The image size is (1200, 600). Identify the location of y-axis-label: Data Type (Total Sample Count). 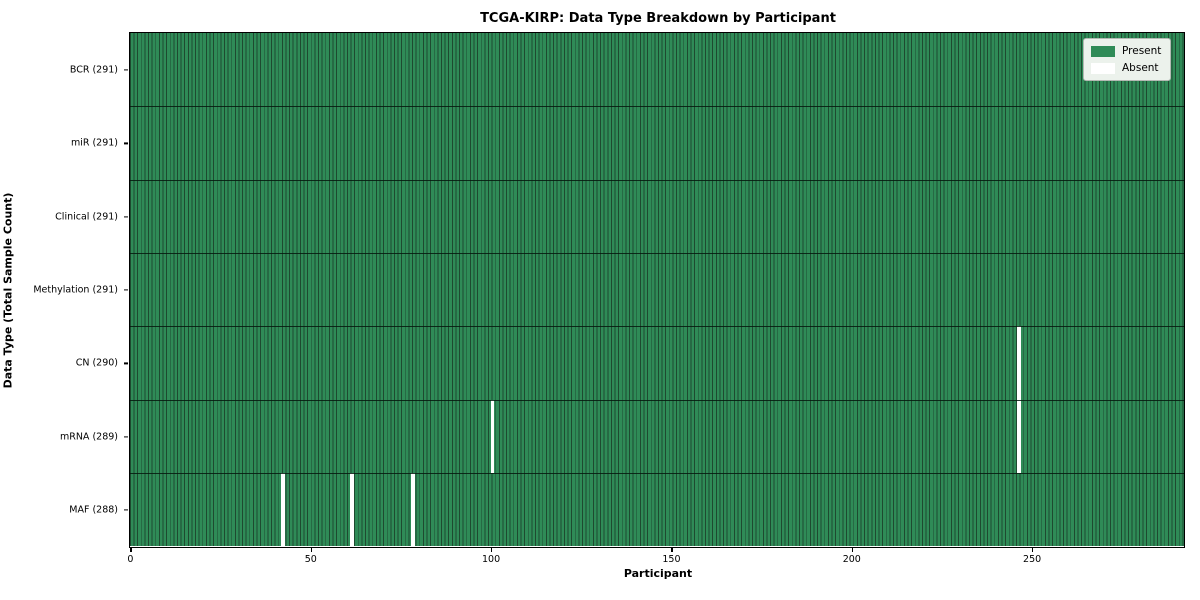
(8, 290).